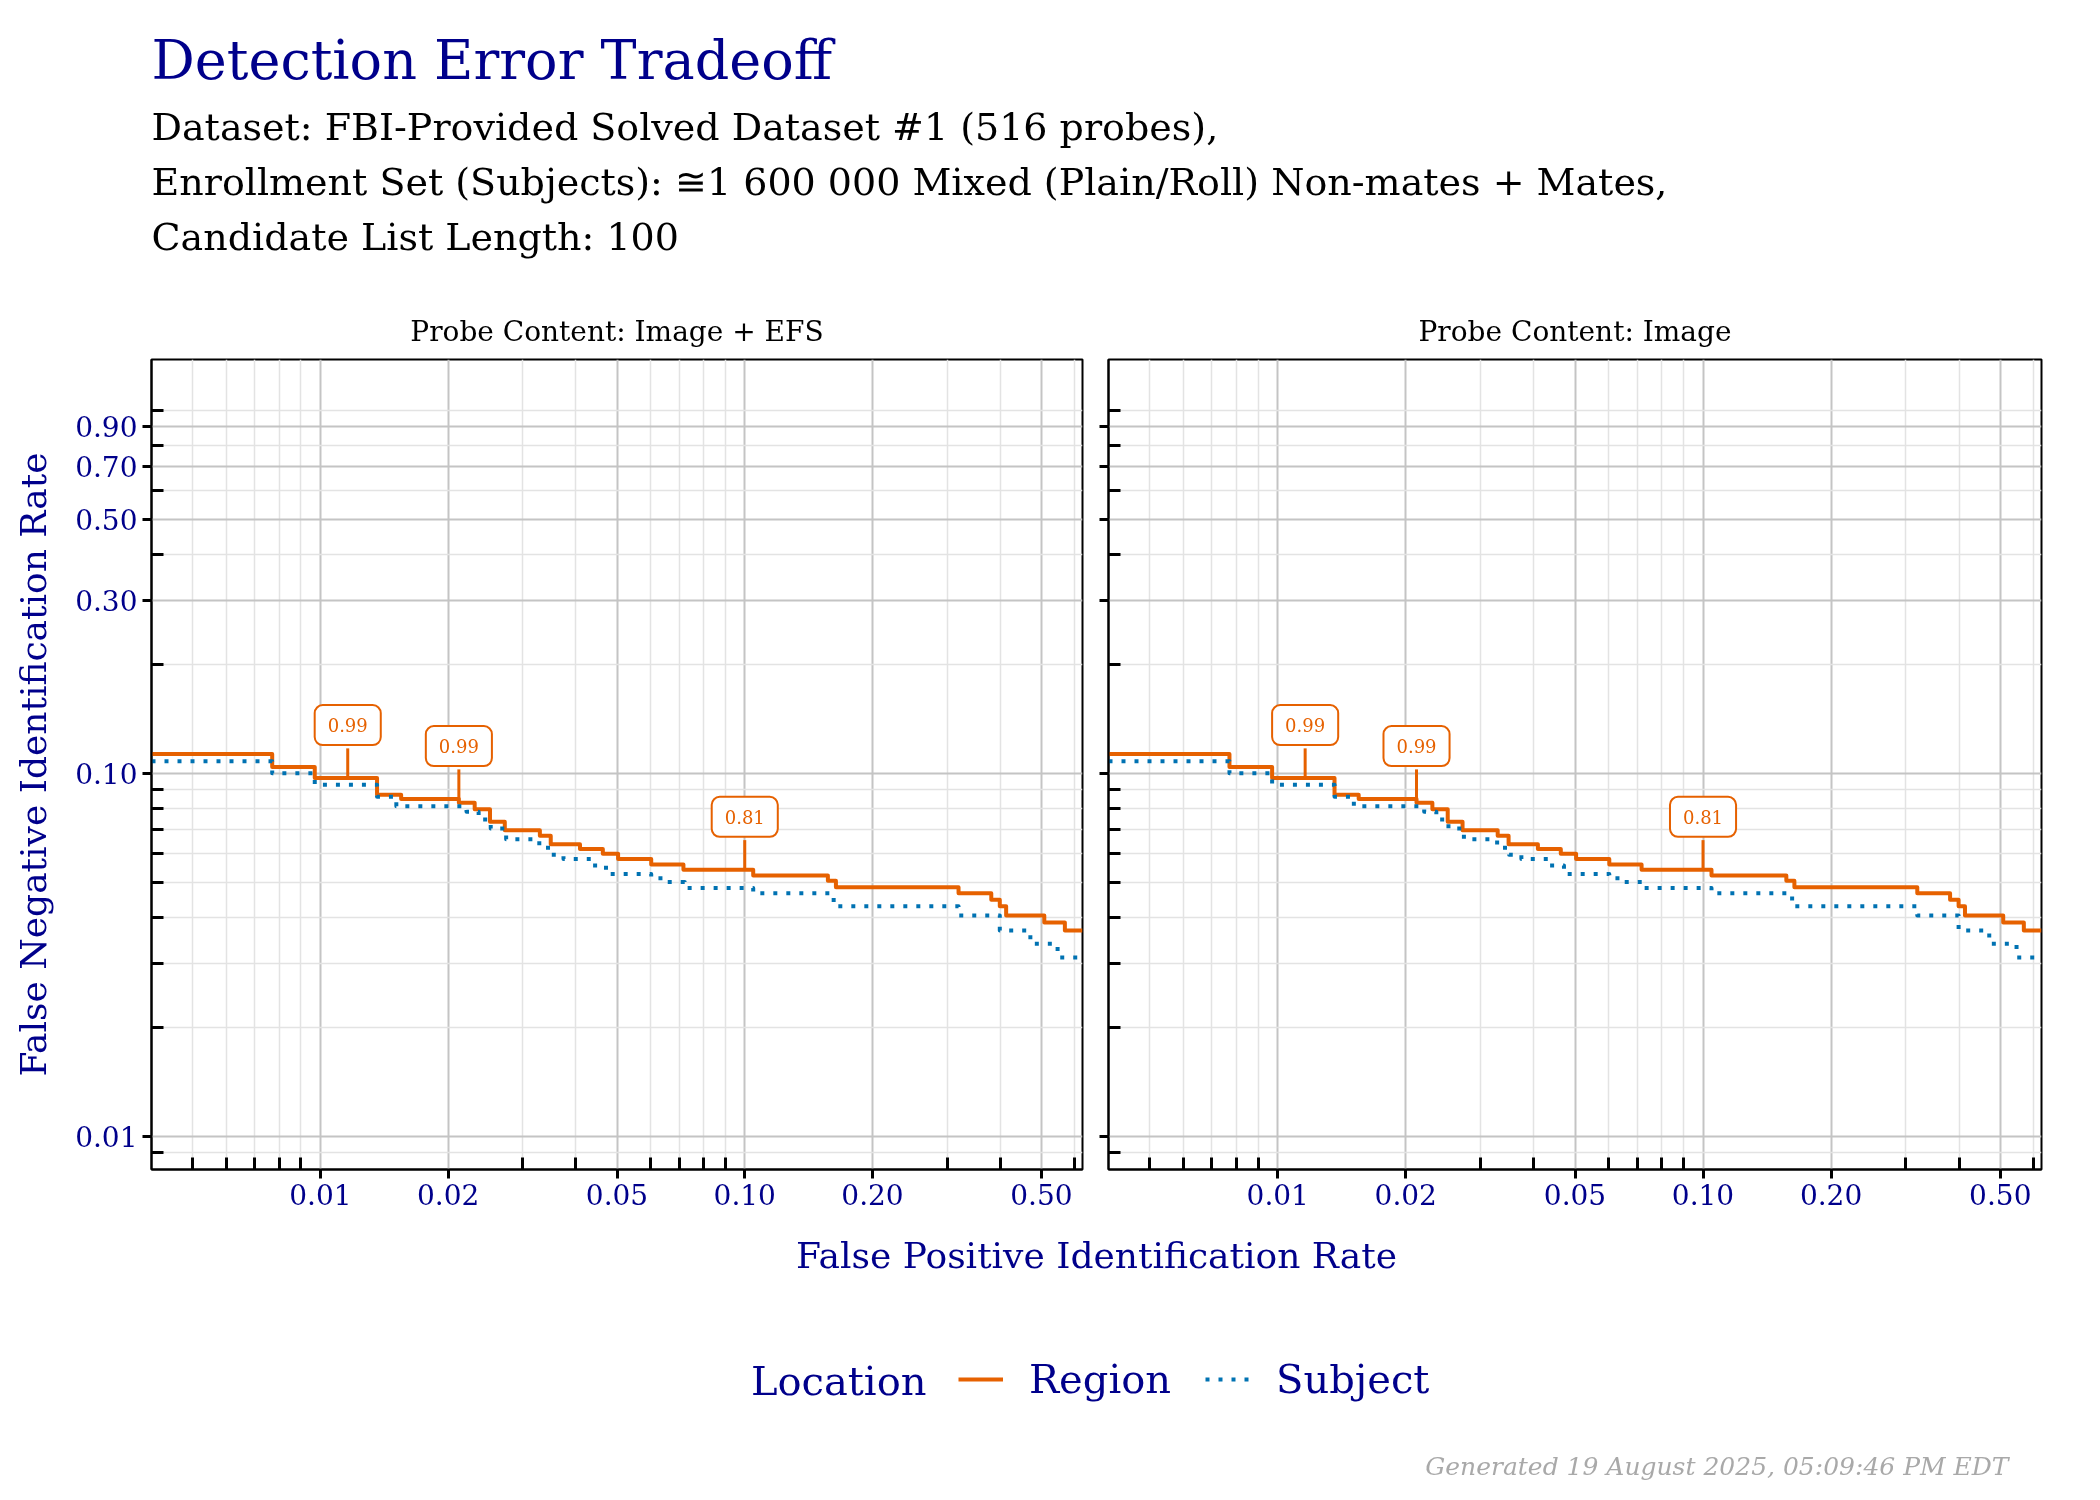 This screenshot has height=1500, width=2100. Describe the element at coordinates (106, 774) in the screenshot. I see `y-tick-label: 0.10` at that location.